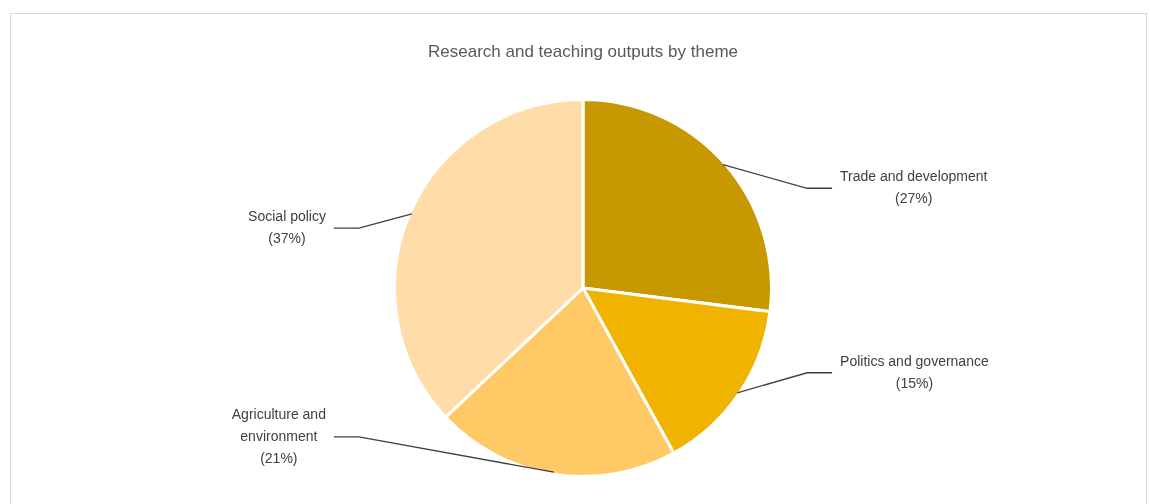 The height and width of the screenshot is (504, 1150). What do you see at coordinates (279, 457) in the screenshot?
I see `data-label: (21%)` at bounding box center [279, 457].